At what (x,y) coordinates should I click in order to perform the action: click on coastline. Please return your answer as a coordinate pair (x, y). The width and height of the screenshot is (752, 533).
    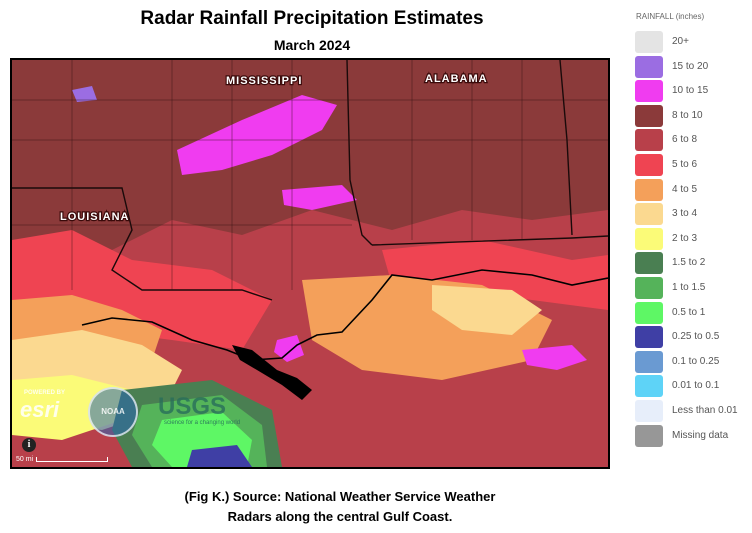
    Looking at the image, I should click on (344, 315).